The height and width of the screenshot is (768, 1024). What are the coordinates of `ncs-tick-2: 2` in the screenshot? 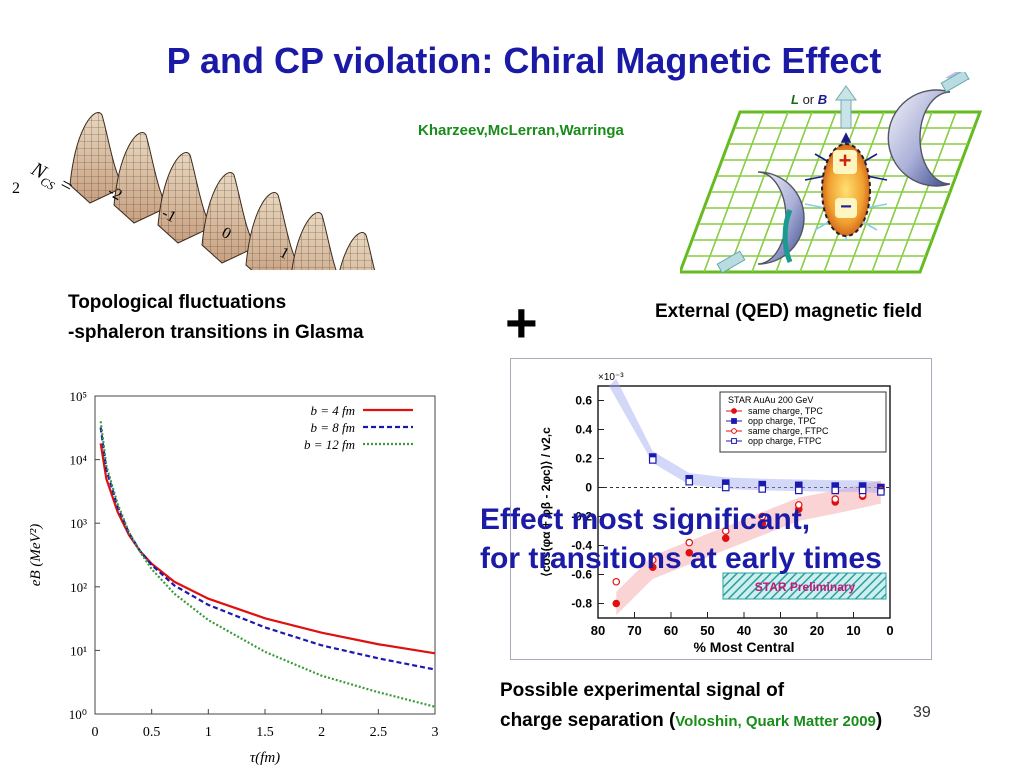 It's located at (16, 188).